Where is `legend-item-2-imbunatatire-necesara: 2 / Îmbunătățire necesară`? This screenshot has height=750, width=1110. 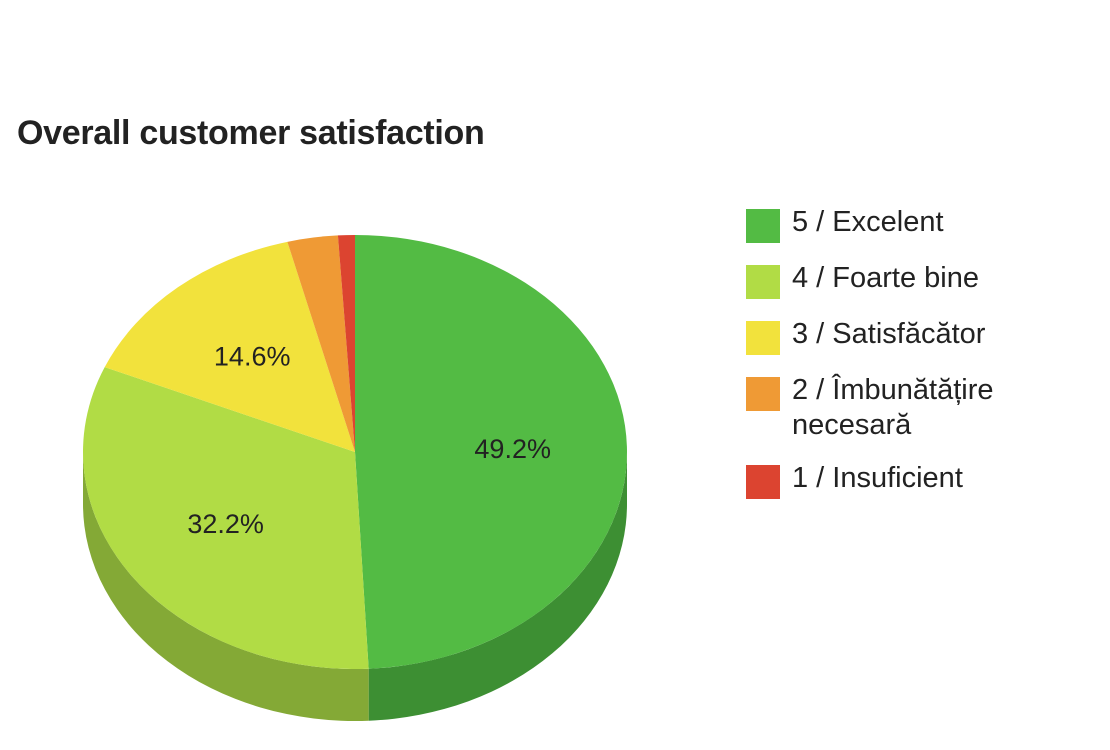
legend-item-2-imbunatatire-necesara: 2 / Îmbunătățire necesară is located at coordinates (916, 408).